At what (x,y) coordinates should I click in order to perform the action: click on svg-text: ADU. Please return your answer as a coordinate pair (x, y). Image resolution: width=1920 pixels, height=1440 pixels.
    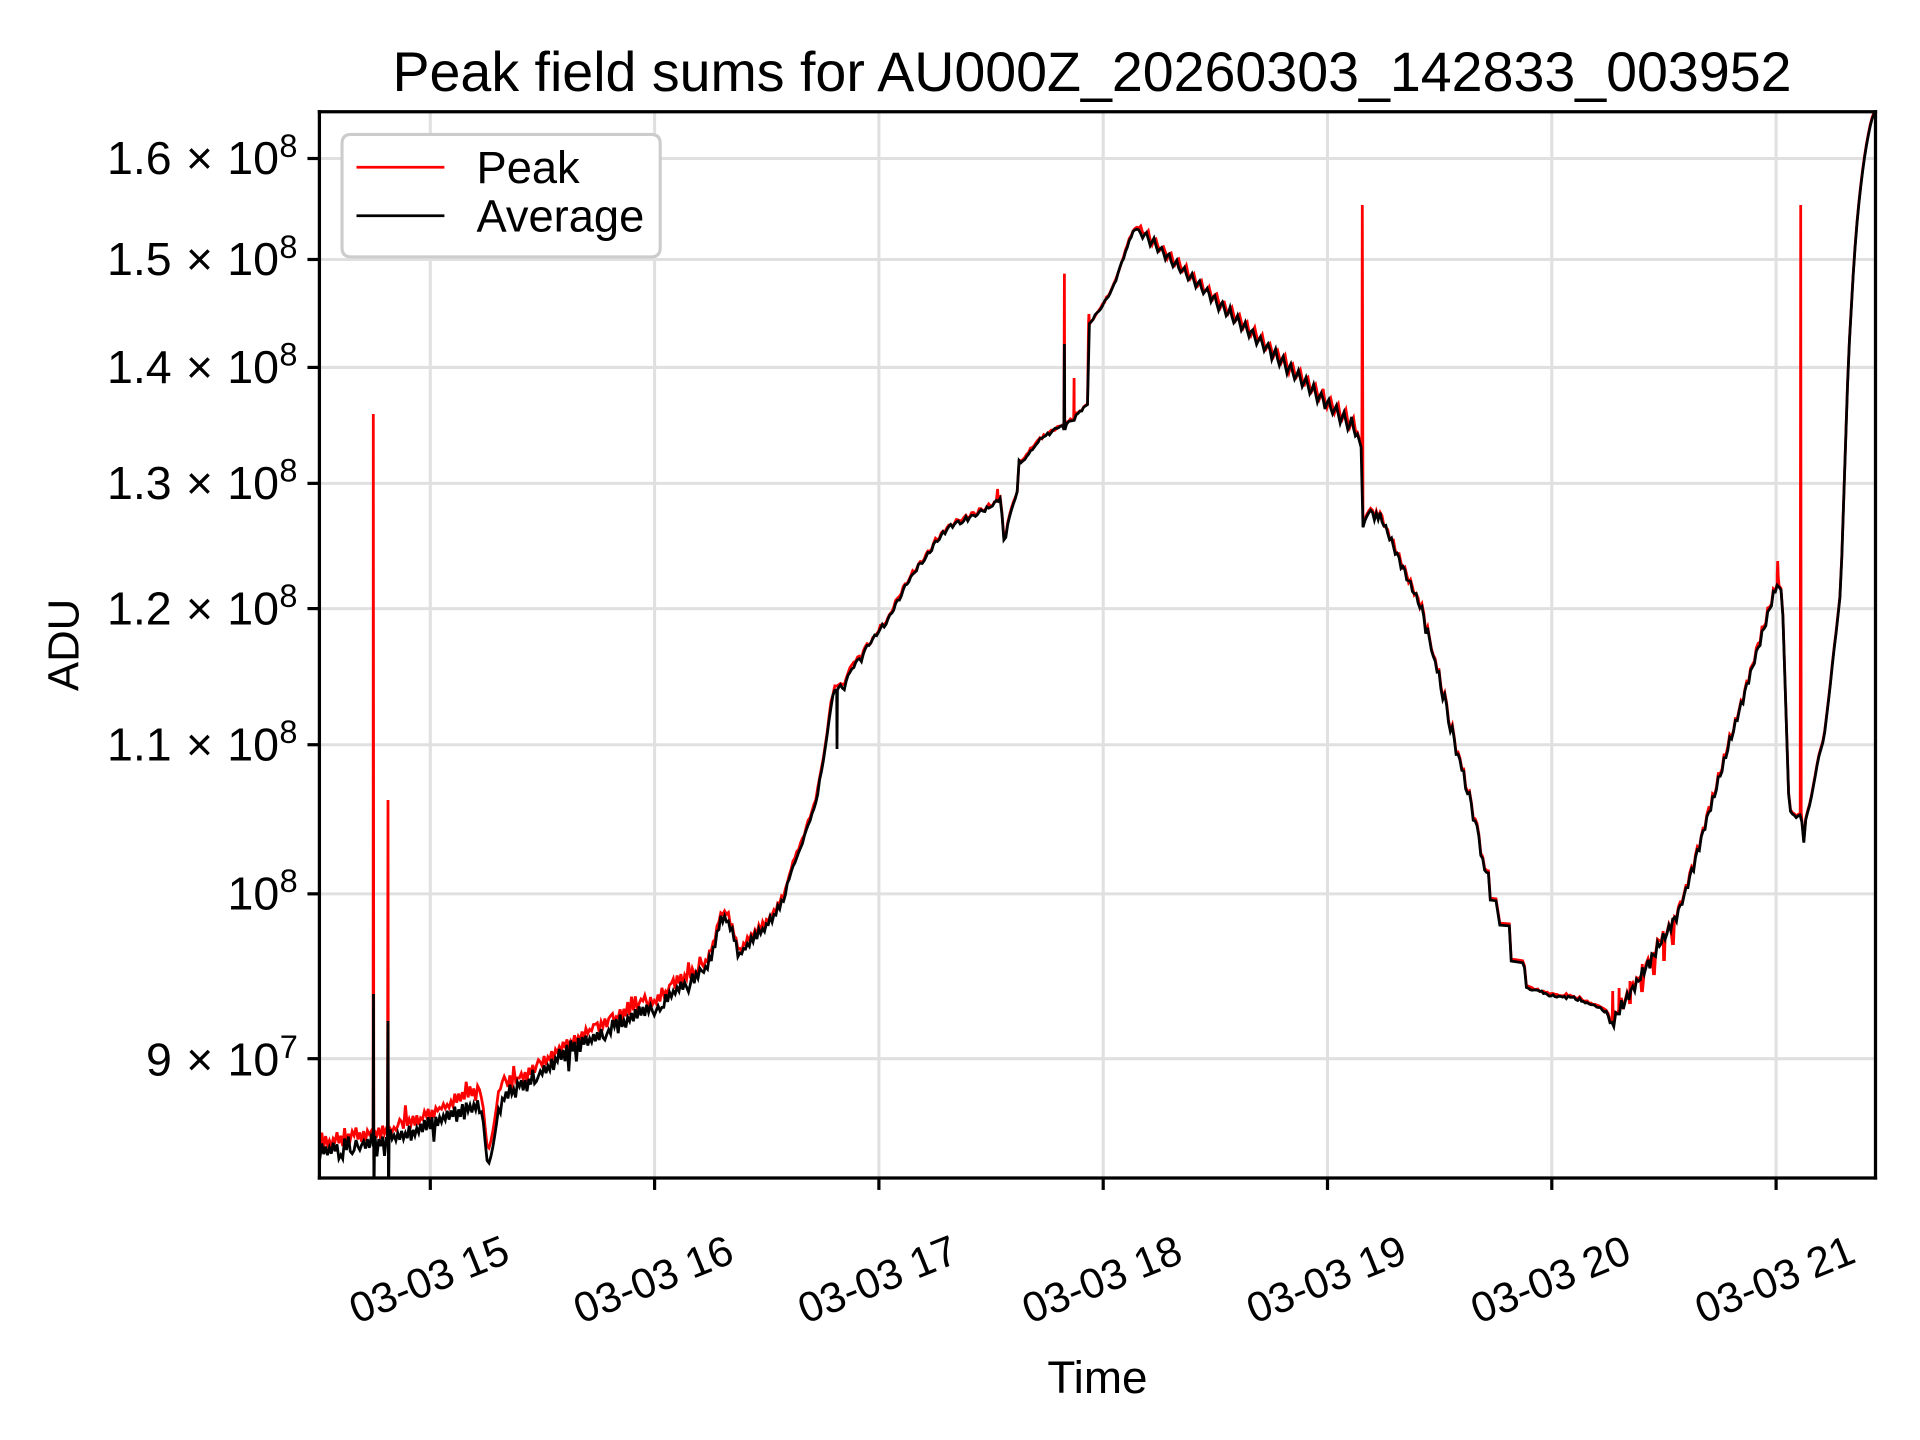
    Looking at the image, I should click on (63, 645).